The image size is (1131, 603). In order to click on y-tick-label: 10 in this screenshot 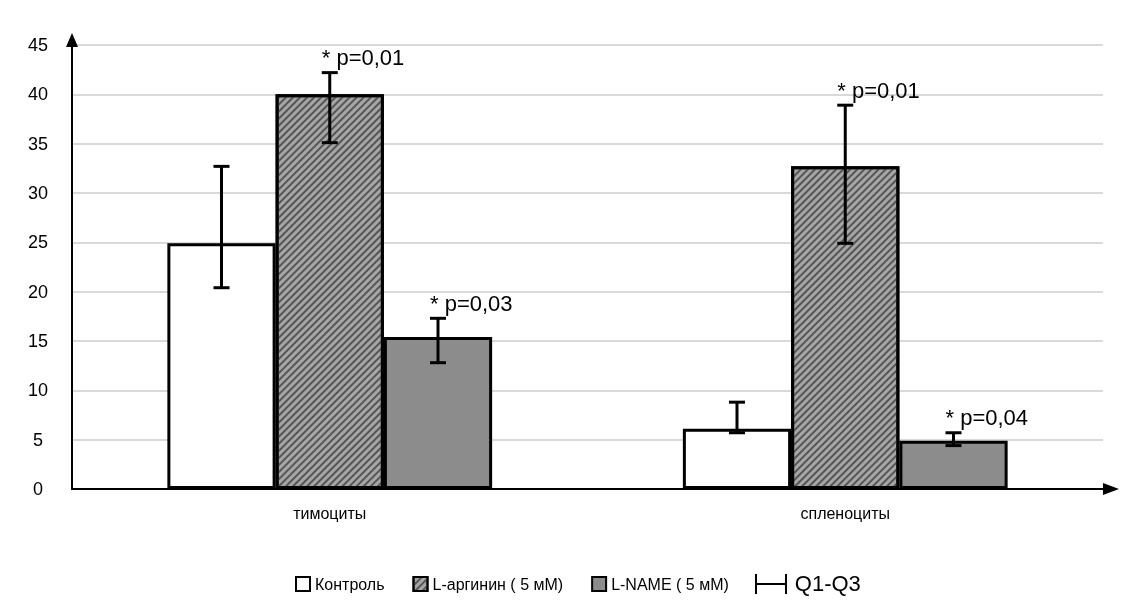, I will do `click(38, 390)`.